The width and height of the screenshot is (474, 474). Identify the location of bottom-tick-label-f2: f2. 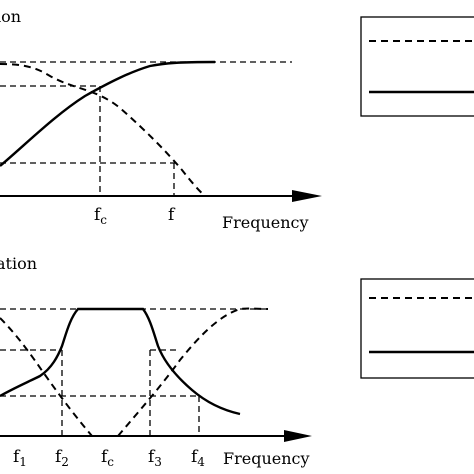
(62, 458).